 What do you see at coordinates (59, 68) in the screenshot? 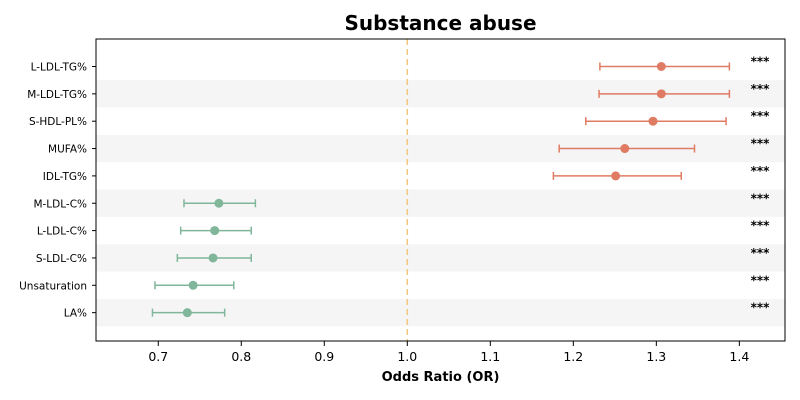
I see `y-tick-label: L-LDL-TG%` at bounding box center [59, 68].